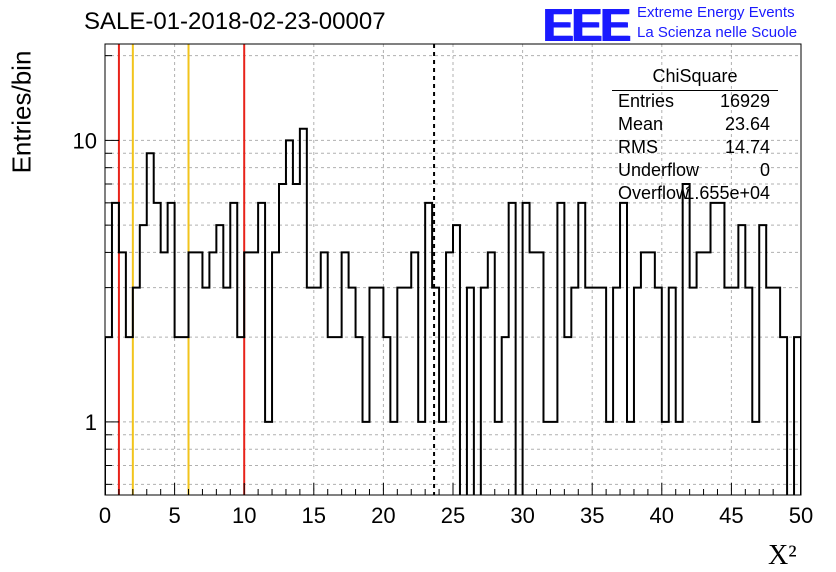  What do you see at coordinates (85, 140) in the screenshot?
I see `y-tick-label: 10` at bounding box center [85, 140].